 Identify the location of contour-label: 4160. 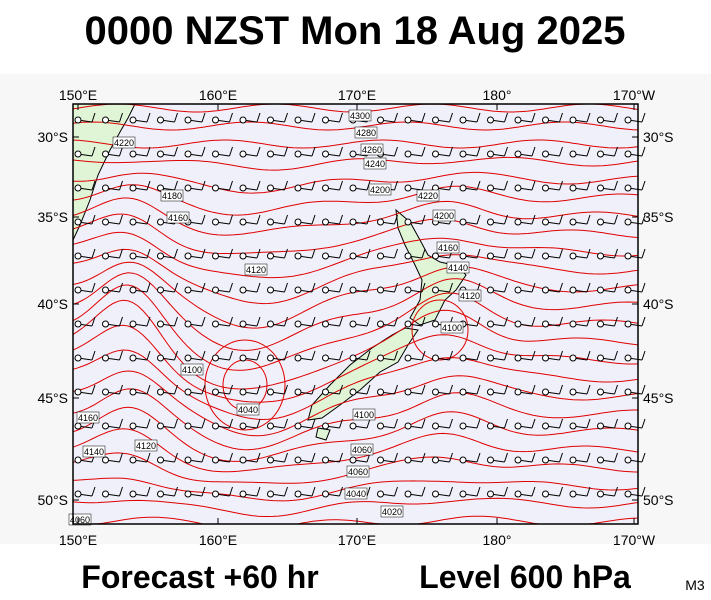
(88, 418).